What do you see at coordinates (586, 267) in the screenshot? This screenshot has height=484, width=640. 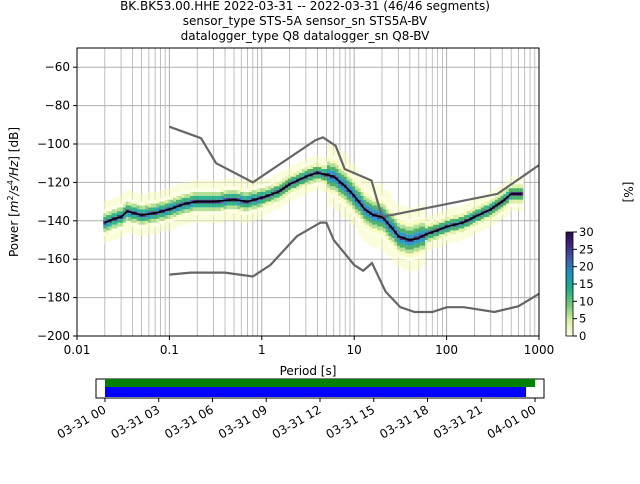 I see `colorbar-tick-label: 20` at bounding box center [586, 267].